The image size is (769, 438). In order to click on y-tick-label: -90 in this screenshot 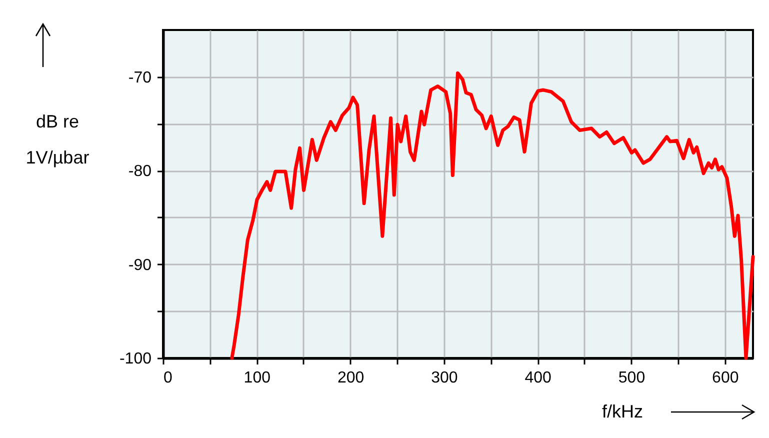, I will do `click(140, 265)`.